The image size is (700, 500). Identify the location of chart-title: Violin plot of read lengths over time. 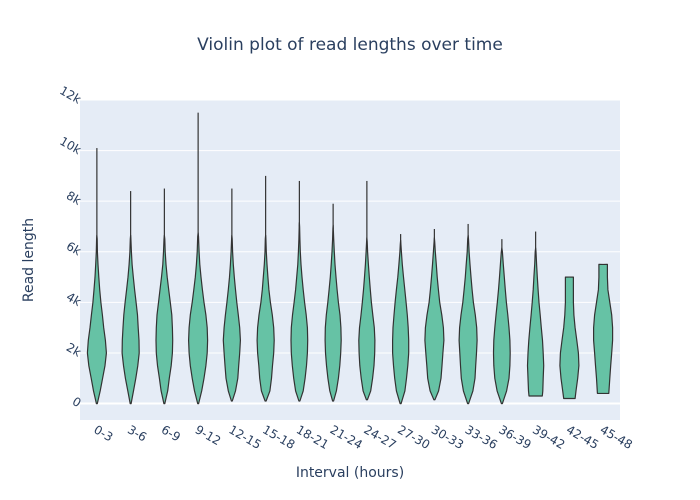
(350, 45).